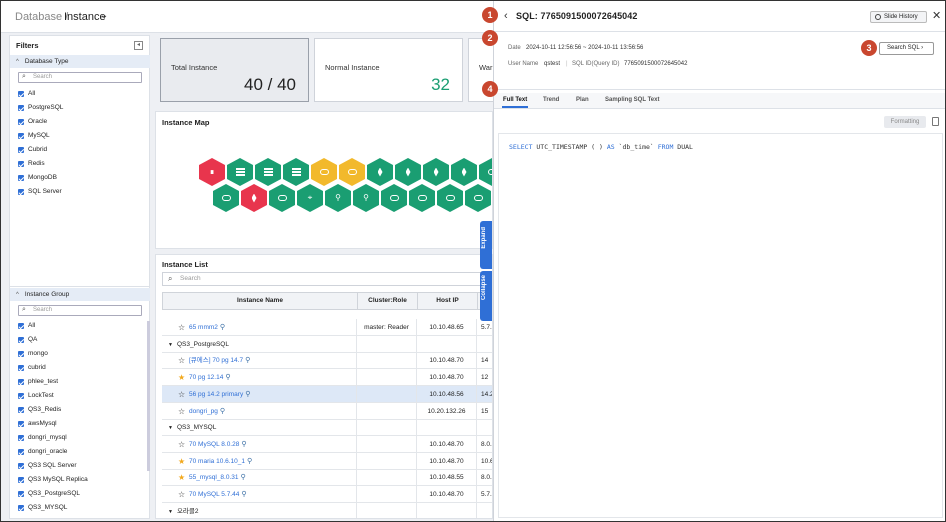 The height and width of the screenshot is (522, 946). I want to click on filter-checkbox: phlee_test, so click(38, 382).